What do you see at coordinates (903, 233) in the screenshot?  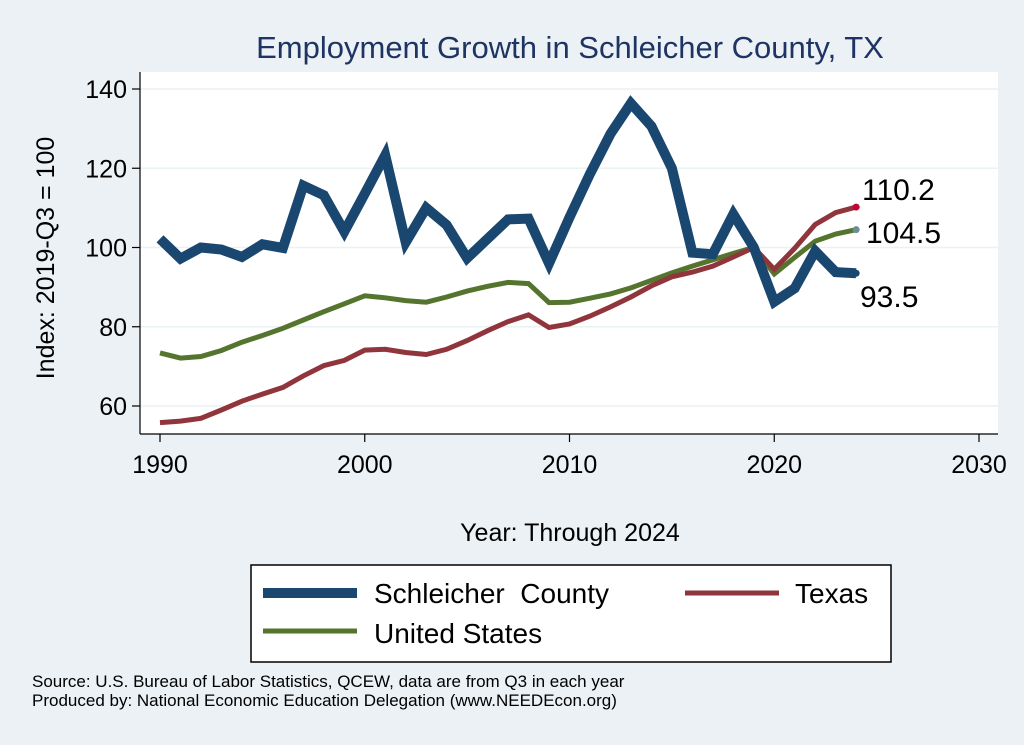 I see `end-label-united-states: 104.5` at bounding box center [903, 233].